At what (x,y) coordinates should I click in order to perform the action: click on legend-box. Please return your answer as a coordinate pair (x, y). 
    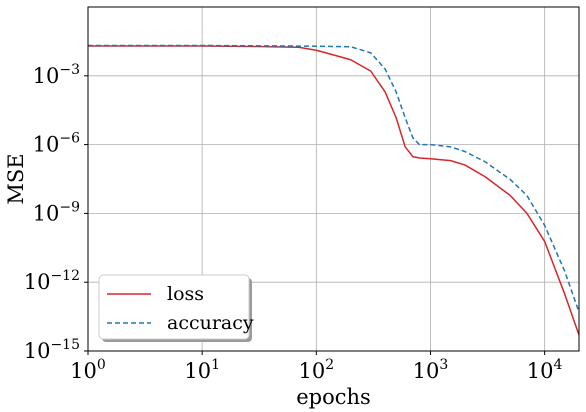
    Looking at the image, I should click on (174, 307).